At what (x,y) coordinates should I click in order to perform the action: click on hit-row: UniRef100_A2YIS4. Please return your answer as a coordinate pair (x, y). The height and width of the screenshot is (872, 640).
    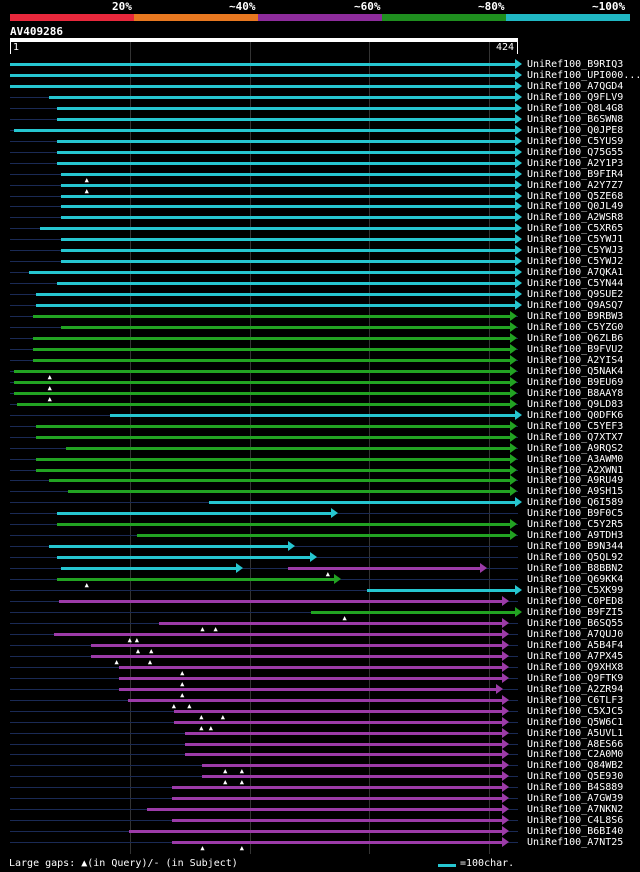
    Looking at the image, I should click on (320, 360).